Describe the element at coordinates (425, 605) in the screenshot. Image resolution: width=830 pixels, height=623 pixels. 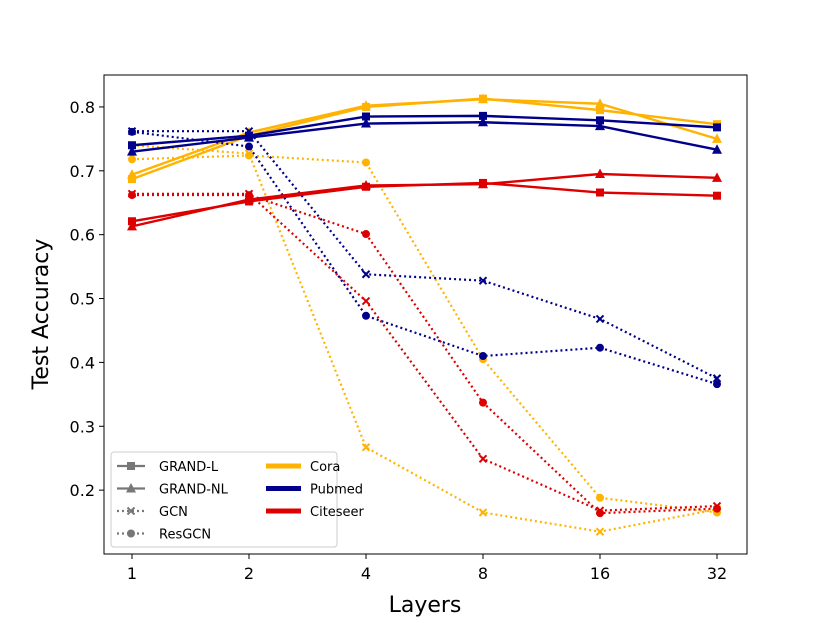
I see `x-axis-title: Layers` at that location.